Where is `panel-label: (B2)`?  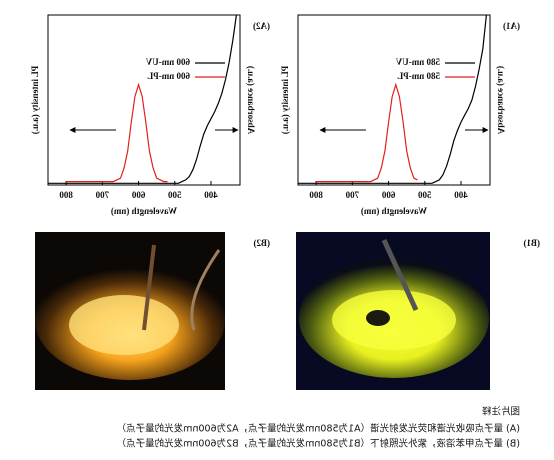 panel-label: (B2) is located at coordinates (262, 243).